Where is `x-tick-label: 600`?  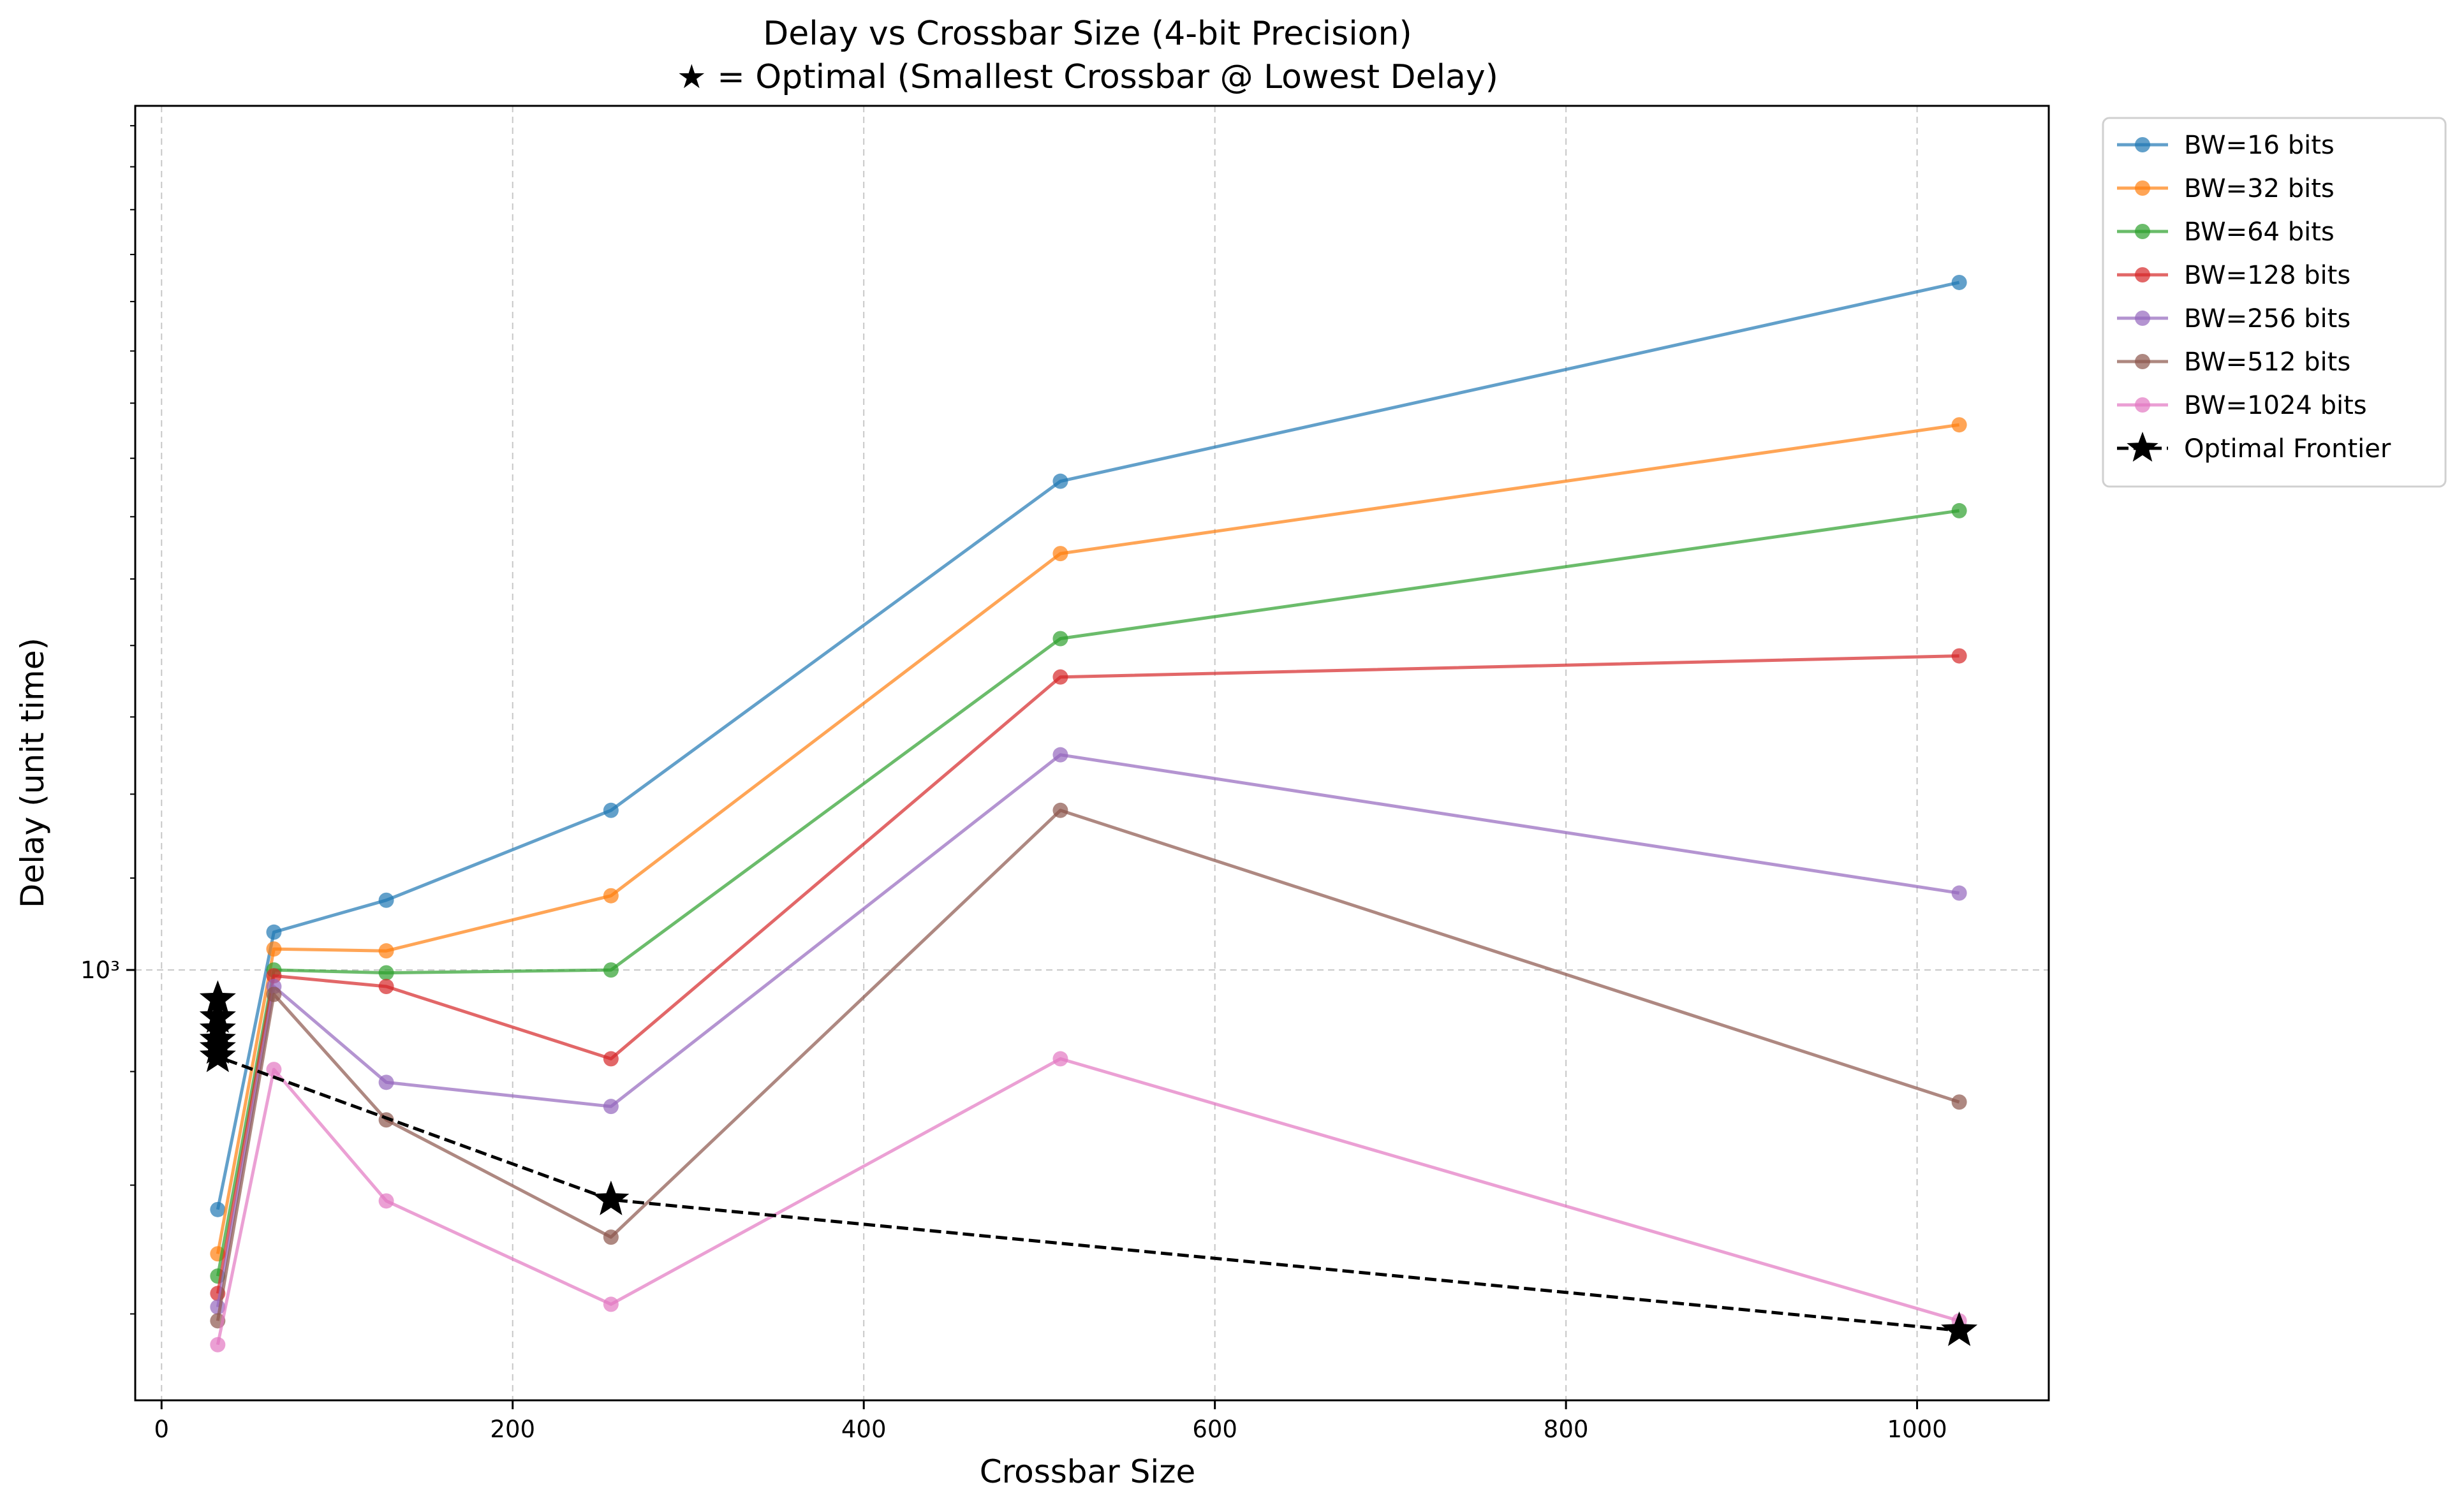
x-tick-label: 600 is located at coordinates (1214, 1430).